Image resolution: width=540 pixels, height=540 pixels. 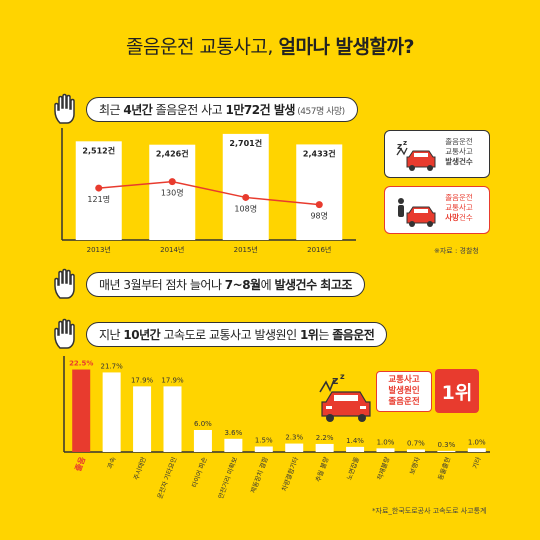 I want to click on s1-small: (457명 사망), so click(x=319, y=111).